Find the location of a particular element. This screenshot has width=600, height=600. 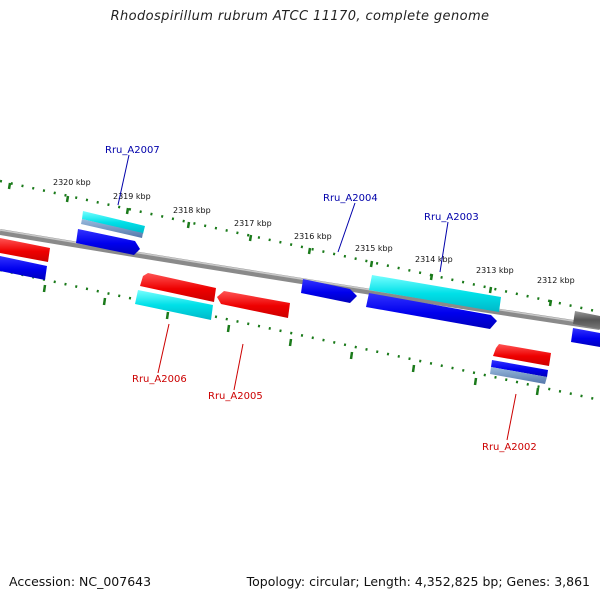

scale-label: 2316 kbp is located at coordinates (313, 236).